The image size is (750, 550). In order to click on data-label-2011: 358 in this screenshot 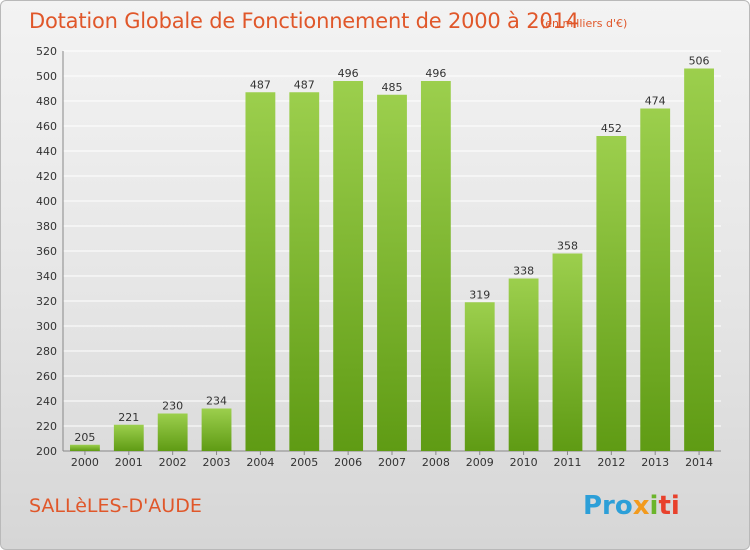, I will do `click(567, 246)`.